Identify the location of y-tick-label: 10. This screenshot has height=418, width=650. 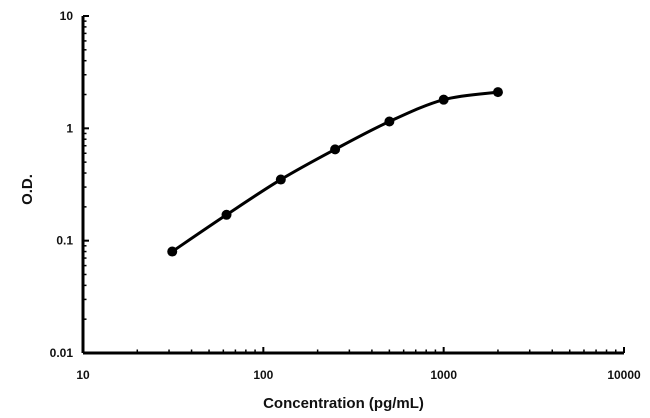
(67, 16).